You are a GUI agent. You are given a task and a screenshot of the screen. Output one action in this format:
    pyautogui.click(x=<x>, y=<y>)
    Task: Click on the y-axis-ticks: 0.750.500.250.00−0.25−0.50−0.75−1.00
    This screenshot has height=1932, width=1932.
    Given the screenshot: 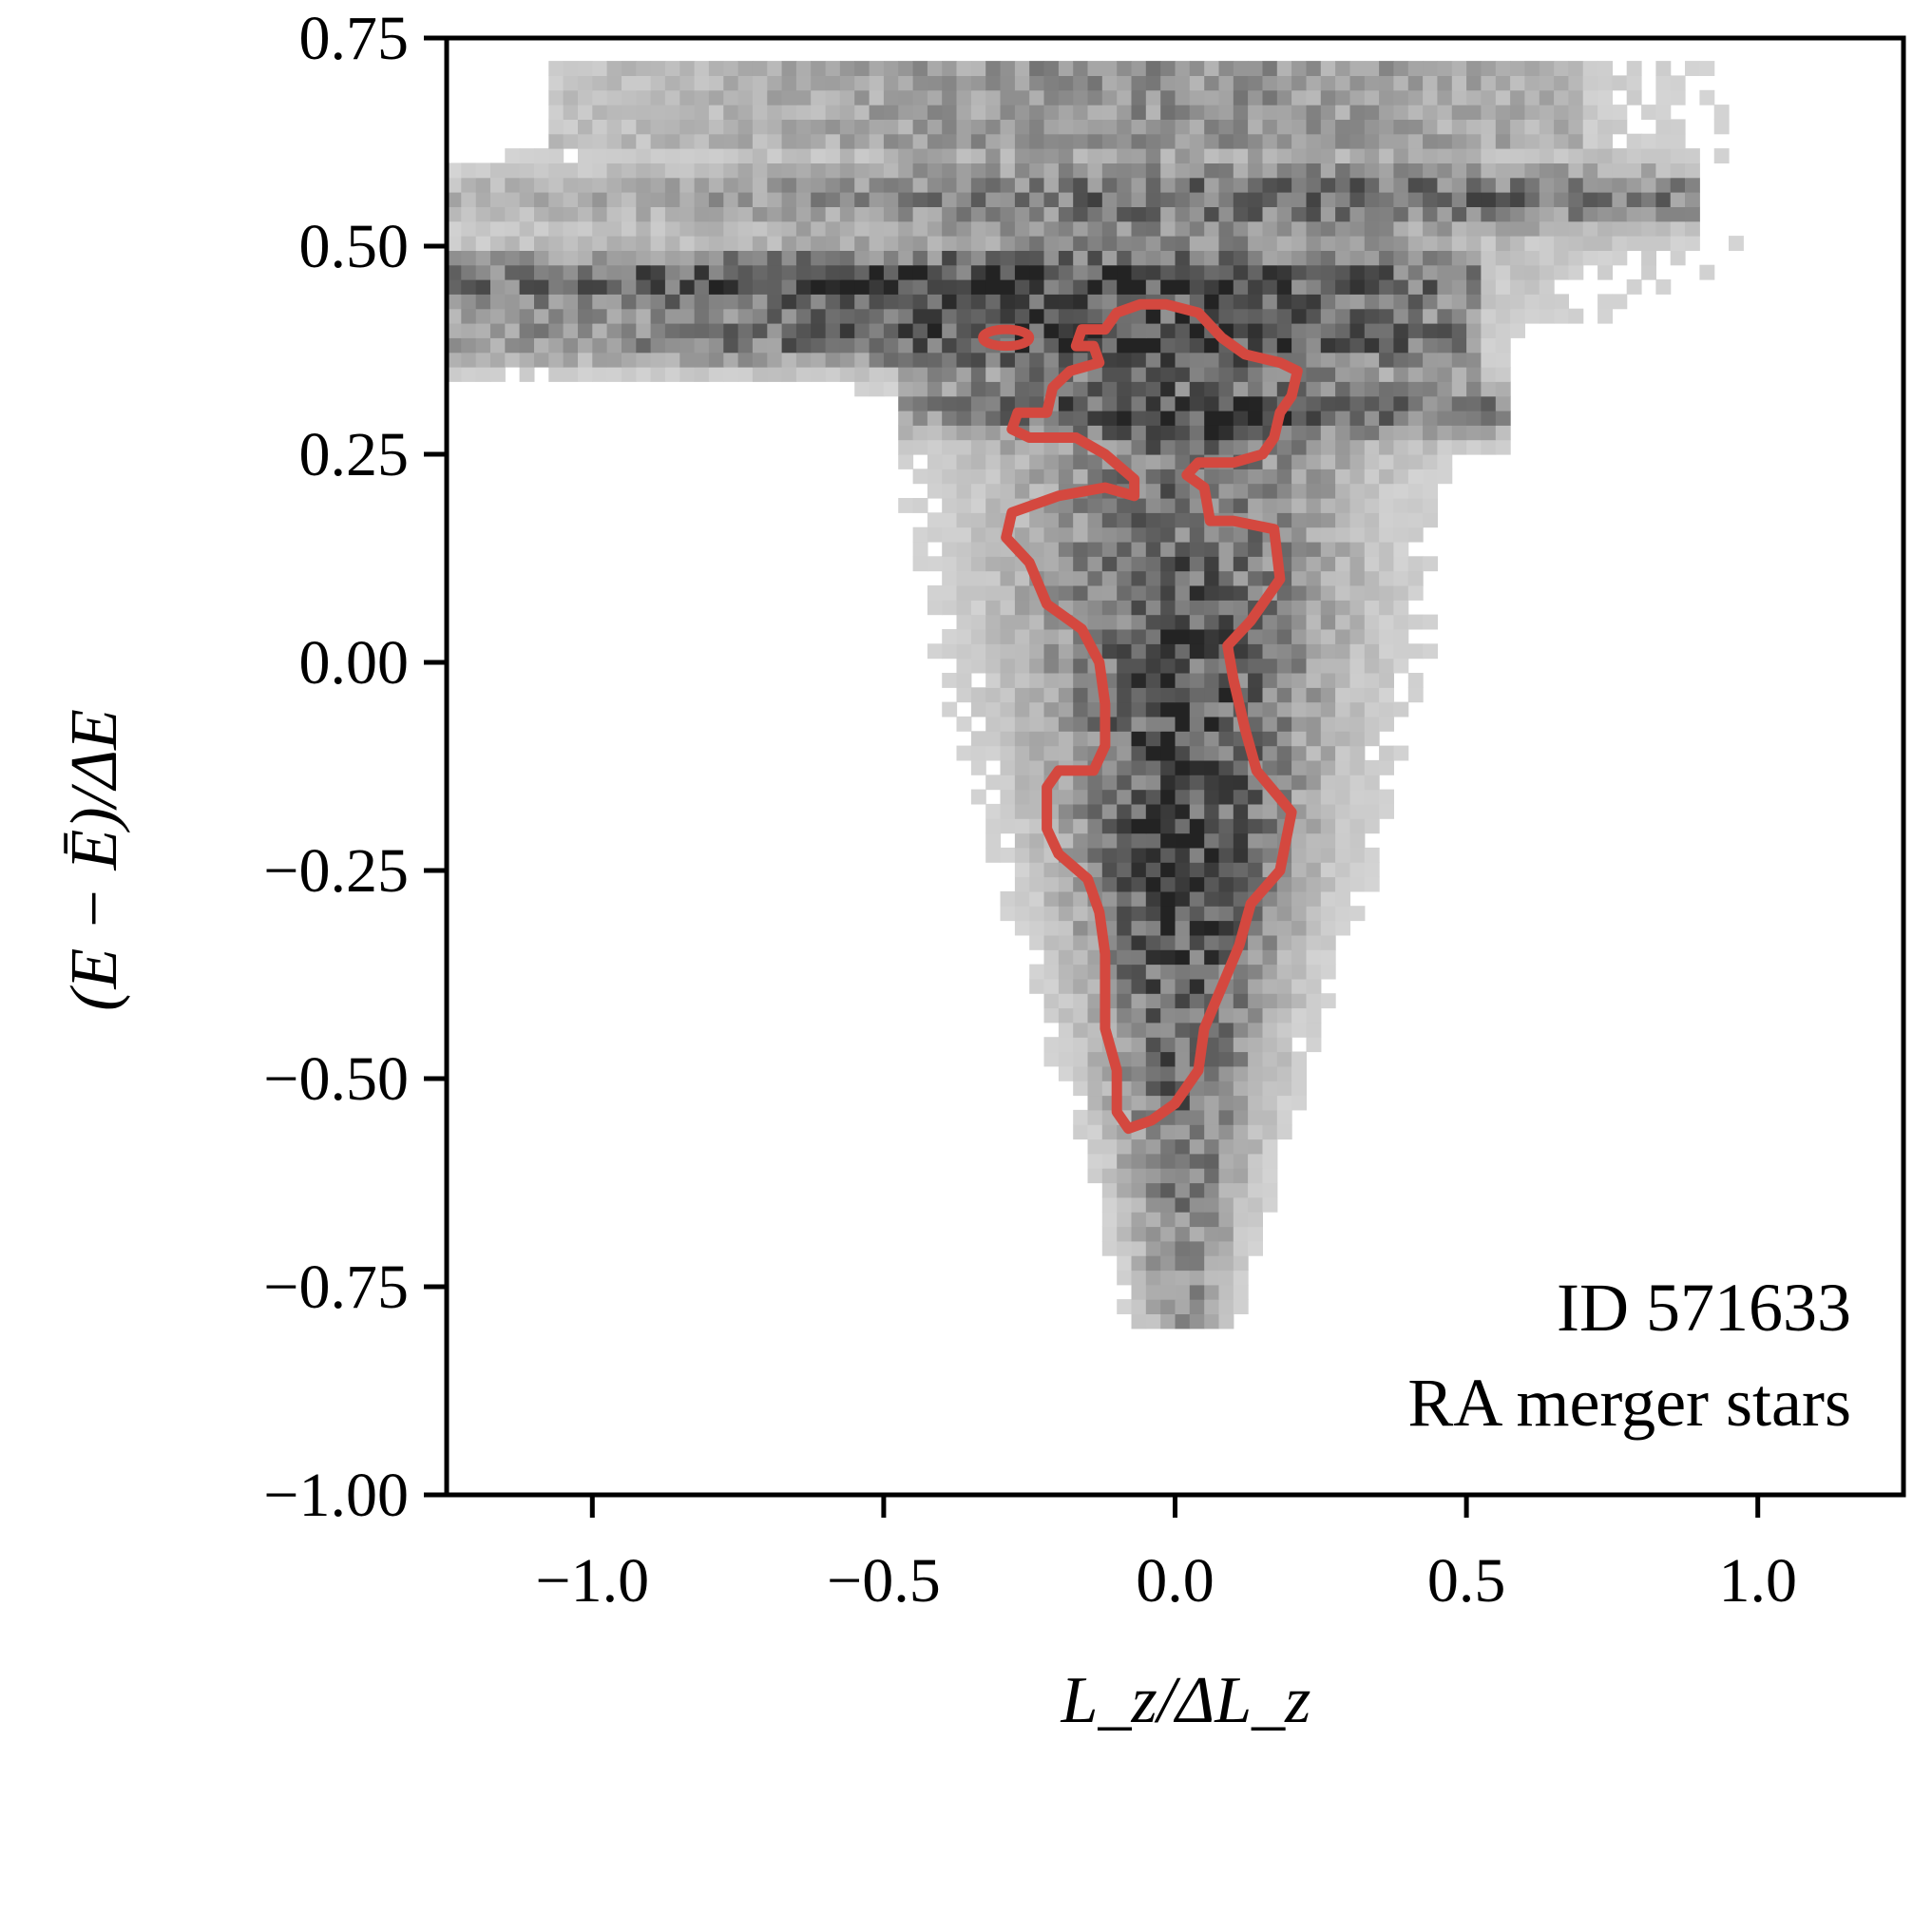 What is the action you would take?
    pyautogui.click(x=355, y=767)
    